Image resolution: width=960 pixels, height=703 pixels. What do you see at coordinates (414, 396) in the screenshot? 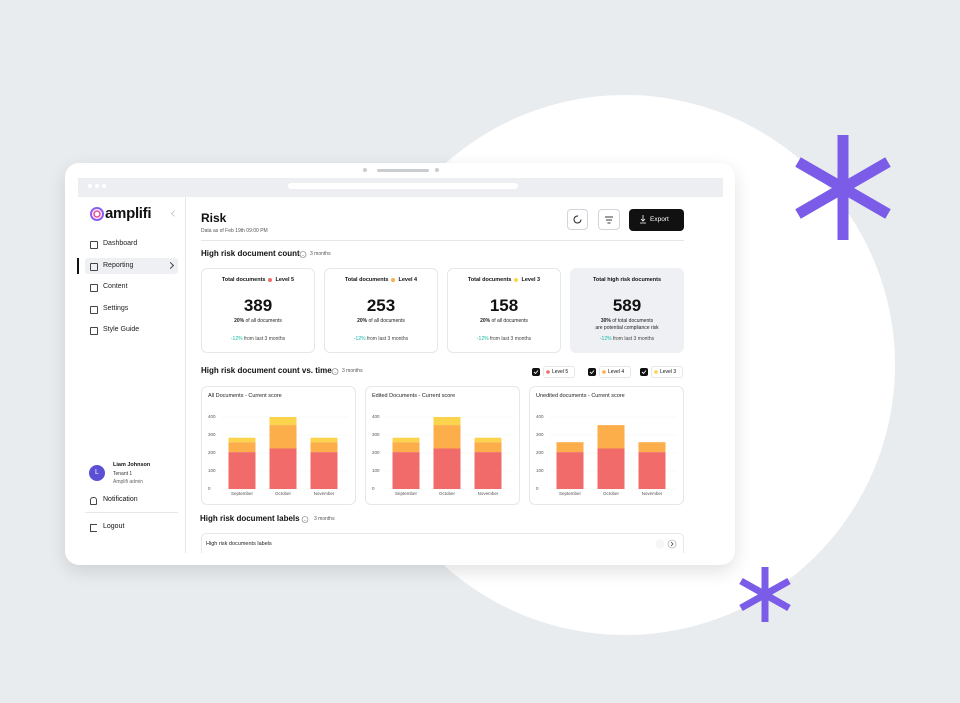
I see `chart-title: Edited Documents - Current score` at bounding box center [414, 396].